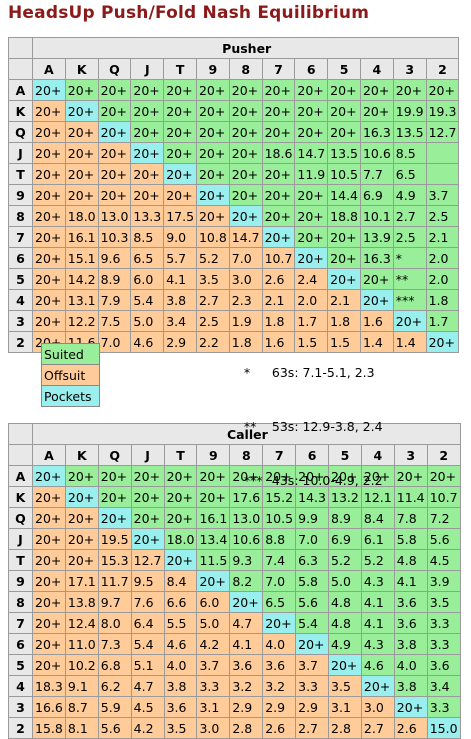 The height and width of the screenshot is (739, 471). What do you see at coordinates (311, 69) in the screenshot?
I see `column-header: 6` at bounding box center [311, 69].